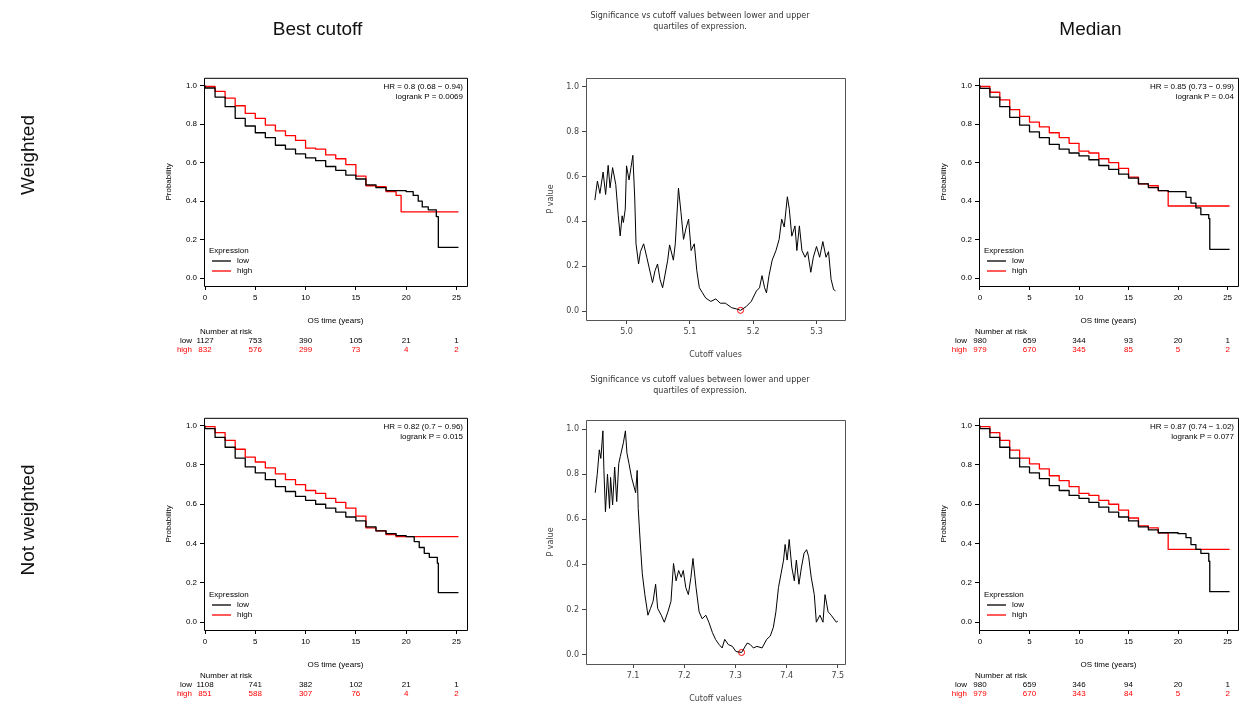 The height and width of the screenshot is (704, 1246). I want to click on x-tick-label: 0, so click(980, 297).